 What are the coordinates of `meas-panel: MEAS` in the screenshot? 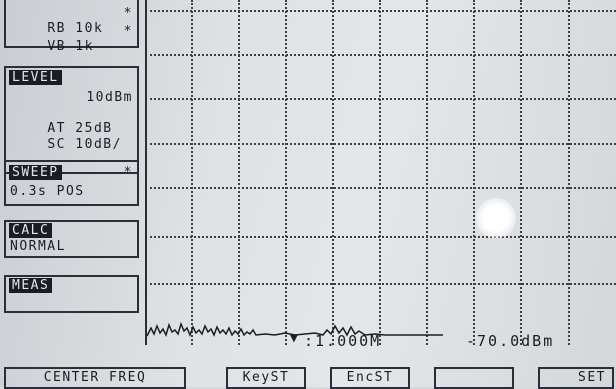 It's located at (71, 294).